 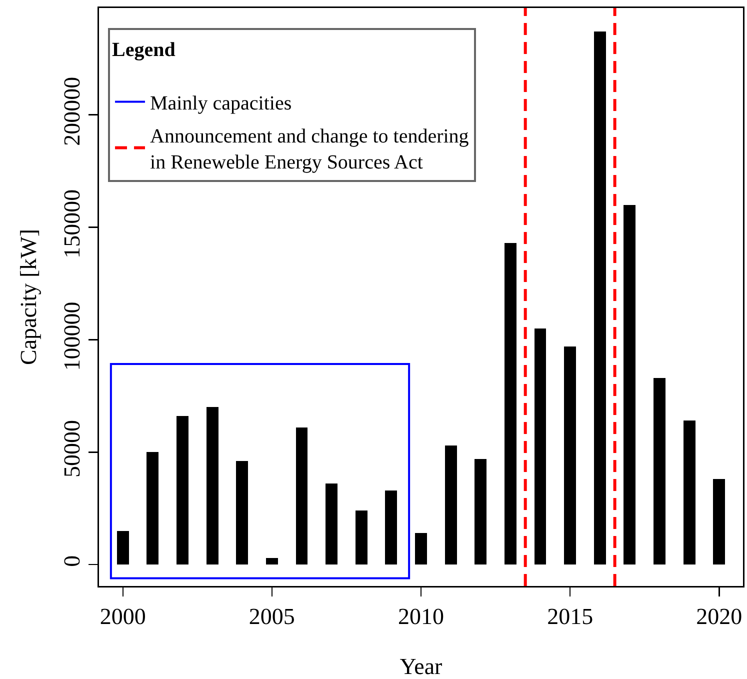 I want to click on x-tick-label: 2005, so click(x=271, y=617).